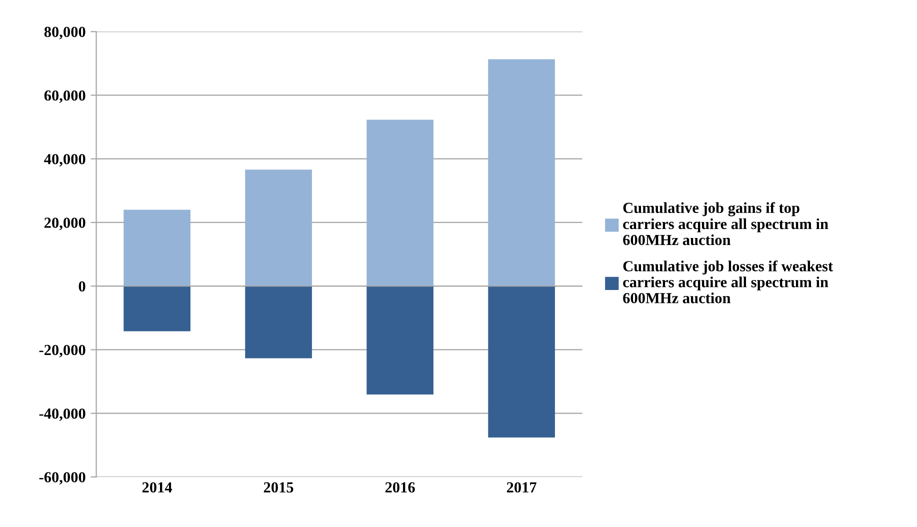 This screenshot has height=527, width=917. What do you see at coordinates (82, 286) in the screenshot?
I see `y-tick-label: 0` at bounding box center [82, 286].